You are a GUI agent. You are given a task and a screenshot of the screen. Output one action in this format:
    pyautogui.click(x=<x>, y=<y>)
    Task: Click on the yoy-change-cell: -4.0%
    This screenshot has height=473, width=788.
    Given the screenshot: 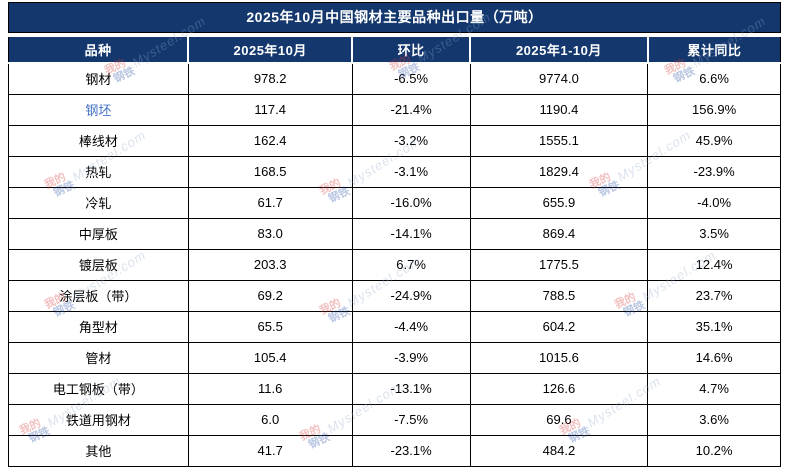 What is the action you would take?
    pyautogui.click(x=714, y=202)
    